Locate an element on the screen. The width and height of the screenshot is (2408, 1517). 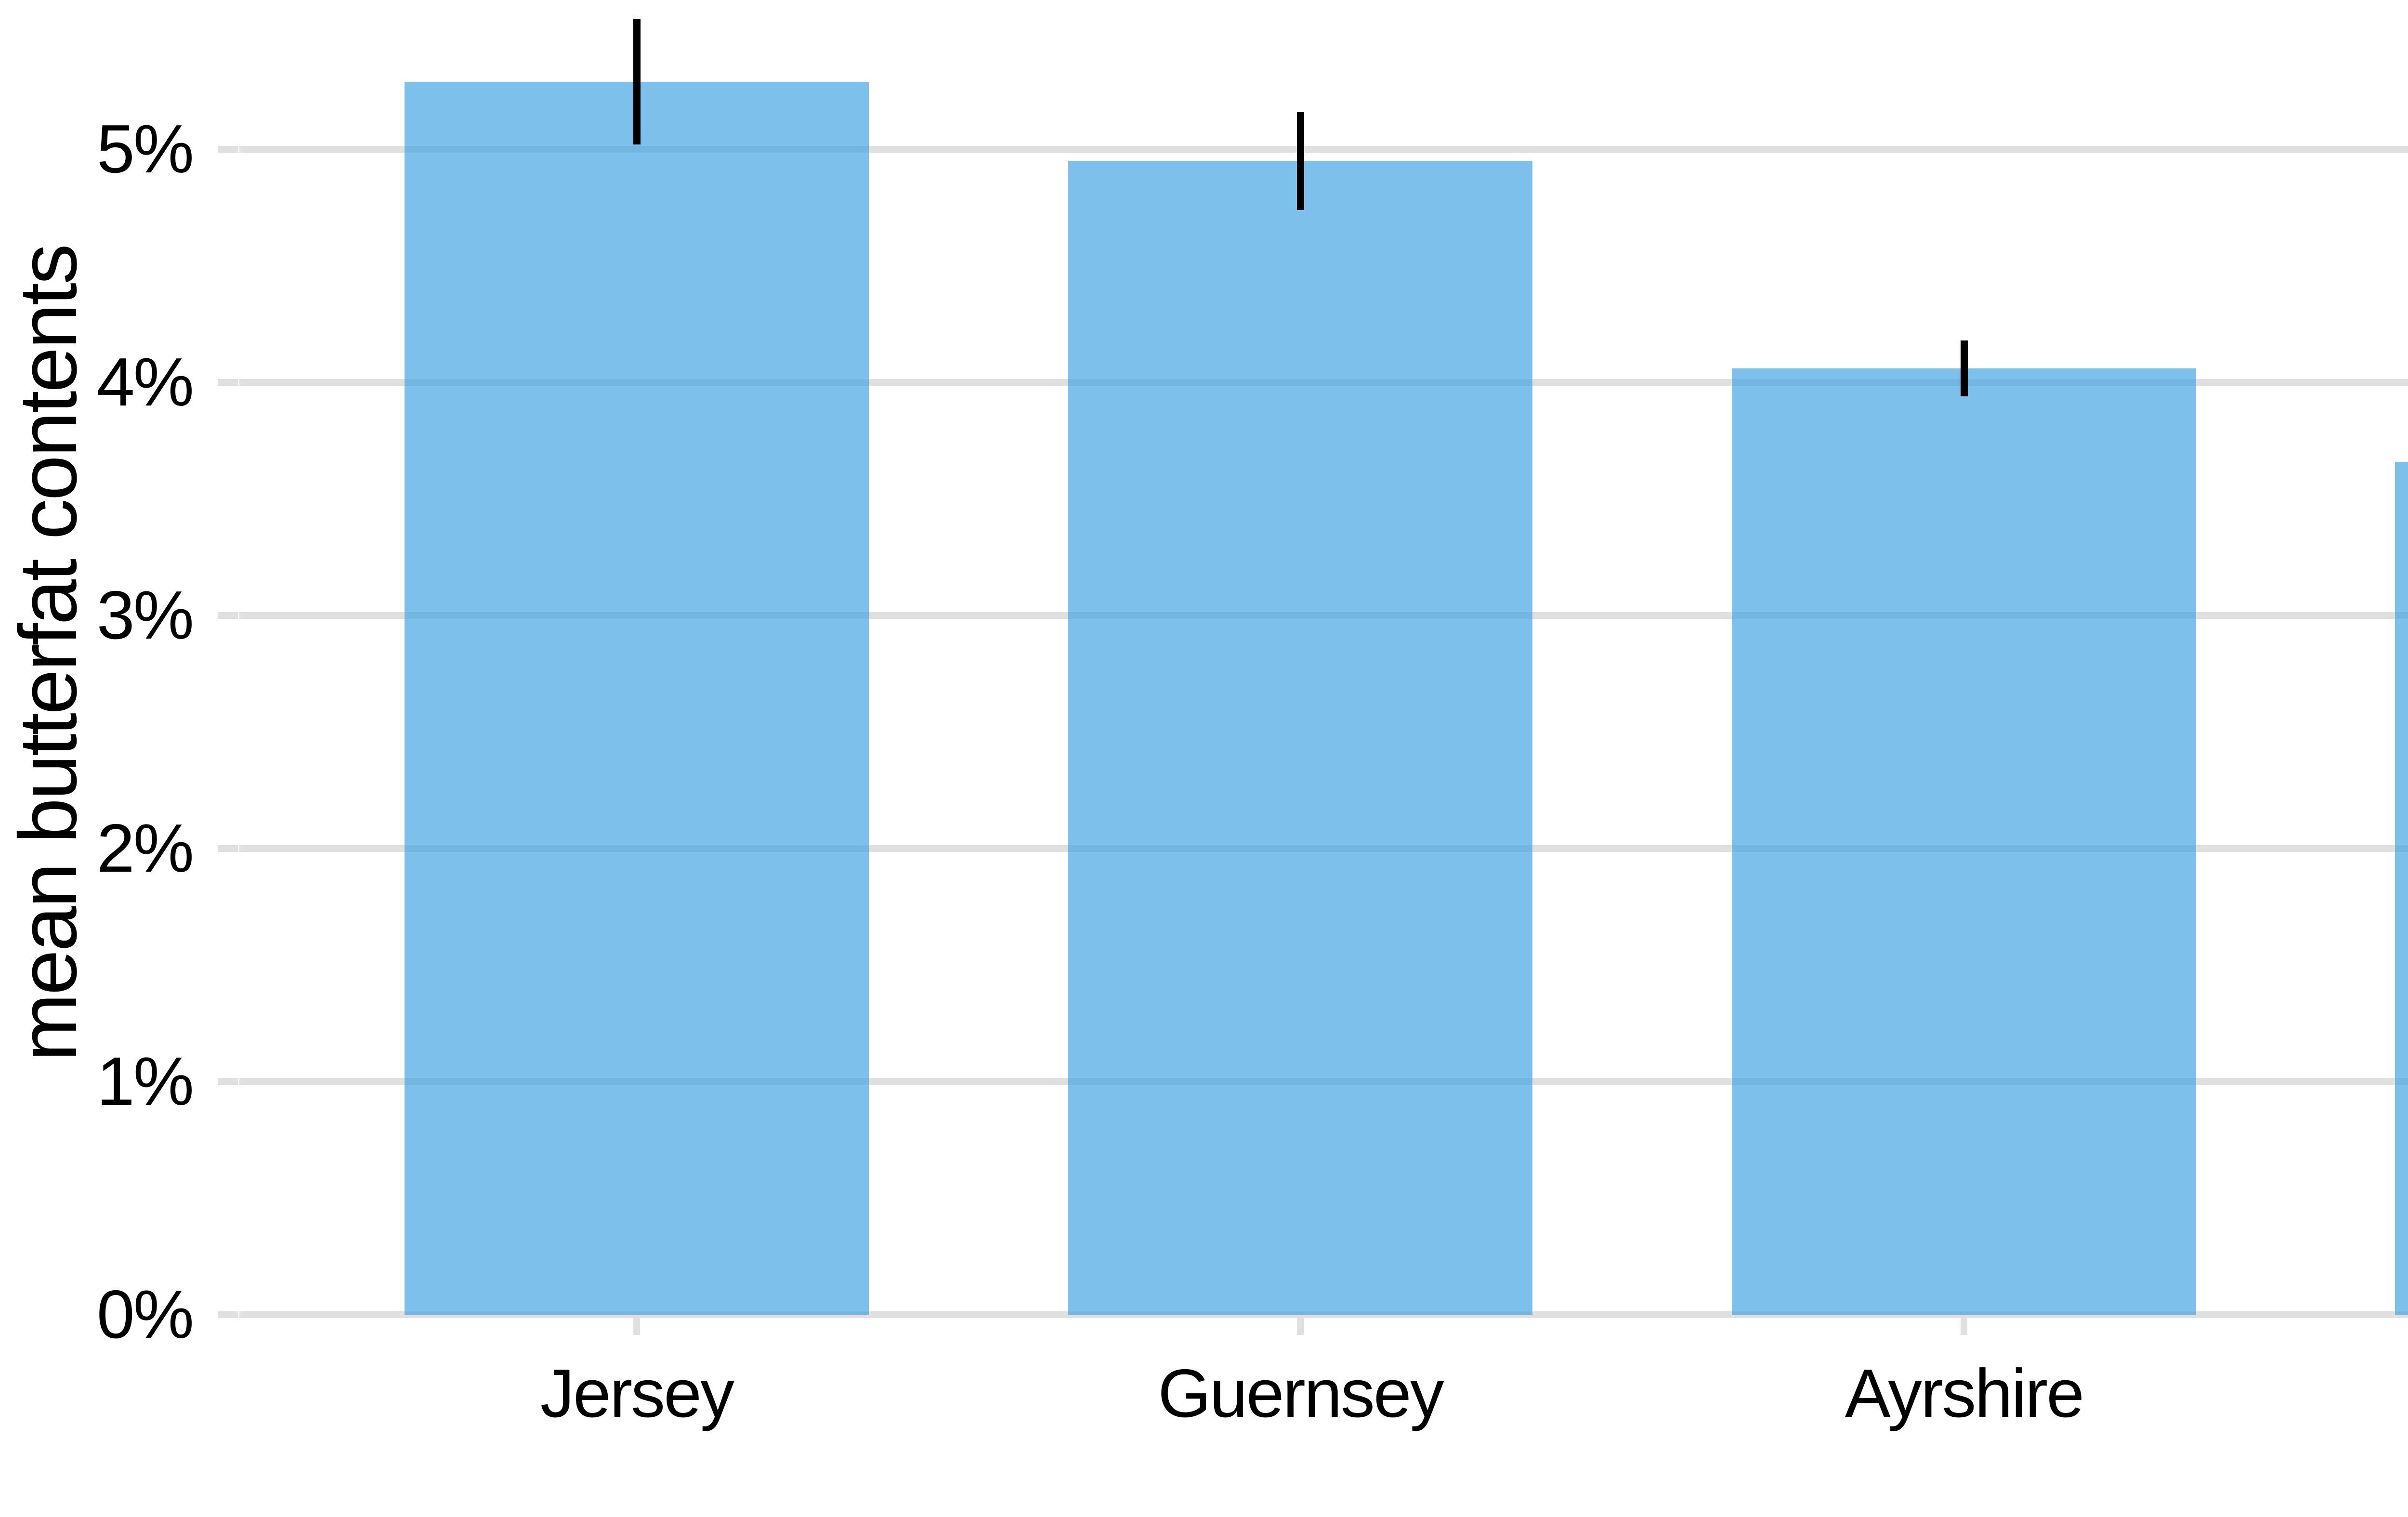
x-category-label-2: Ayrshire is located at coordinates (1964, 1393).